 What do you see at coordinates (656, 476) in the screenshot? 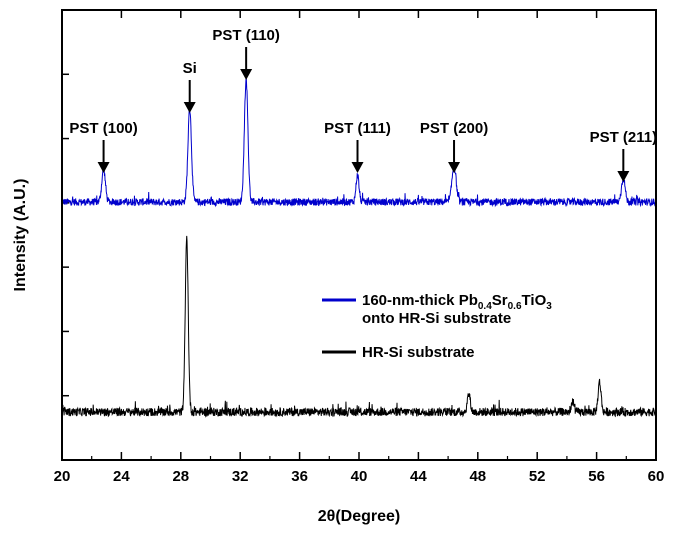
I see `x-tick-label: 60` at bounding box center [656, 476].